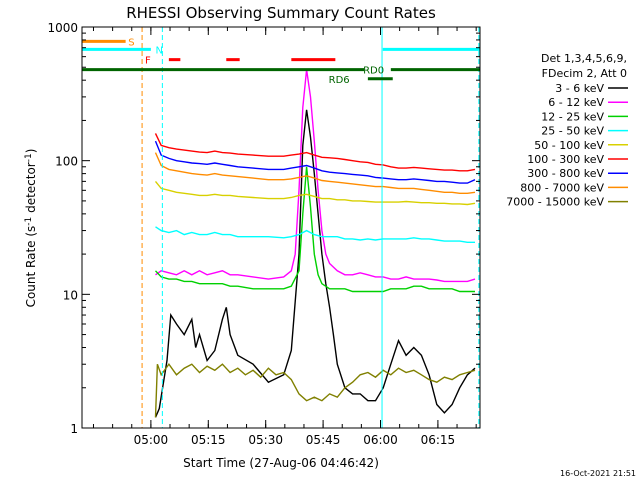  What do you see at coordinates (31, 151) in the screenshot?
I see `y-axis-label-part: )` at bounding box center [31, 151].